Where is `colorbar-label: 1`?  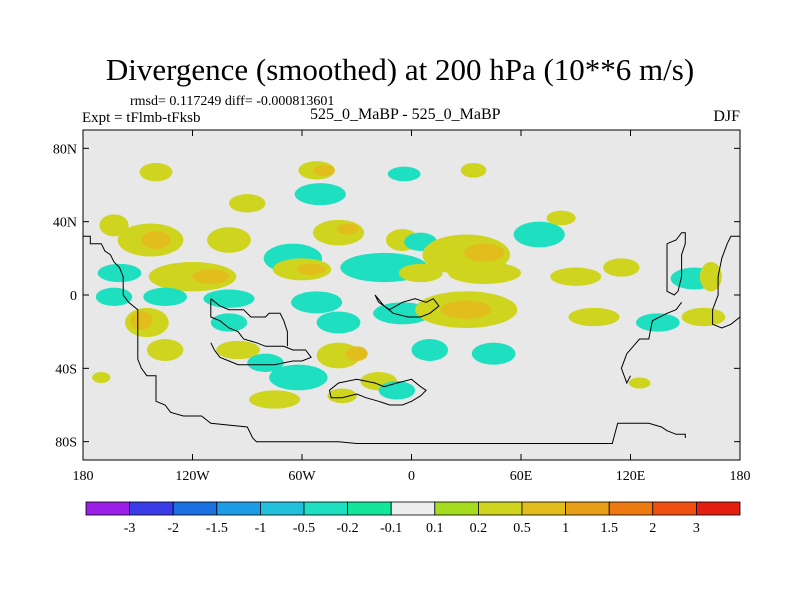 colorbar-label: 1 is located at coordinates (565, 528).